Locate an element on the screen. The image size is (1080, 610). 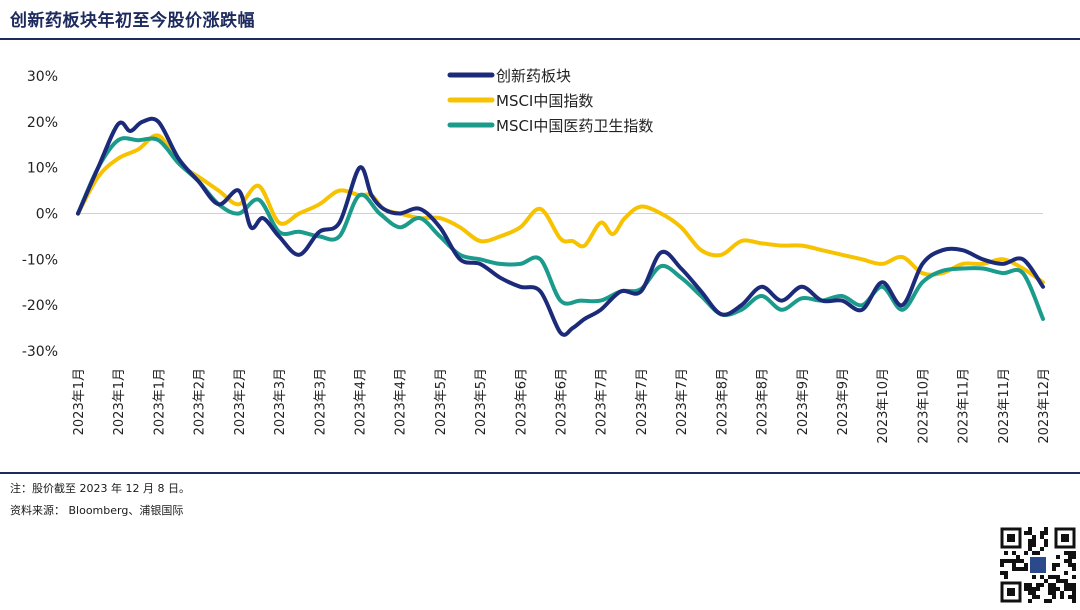
y-tick-label: 0% is located at coordinates (47, 215).